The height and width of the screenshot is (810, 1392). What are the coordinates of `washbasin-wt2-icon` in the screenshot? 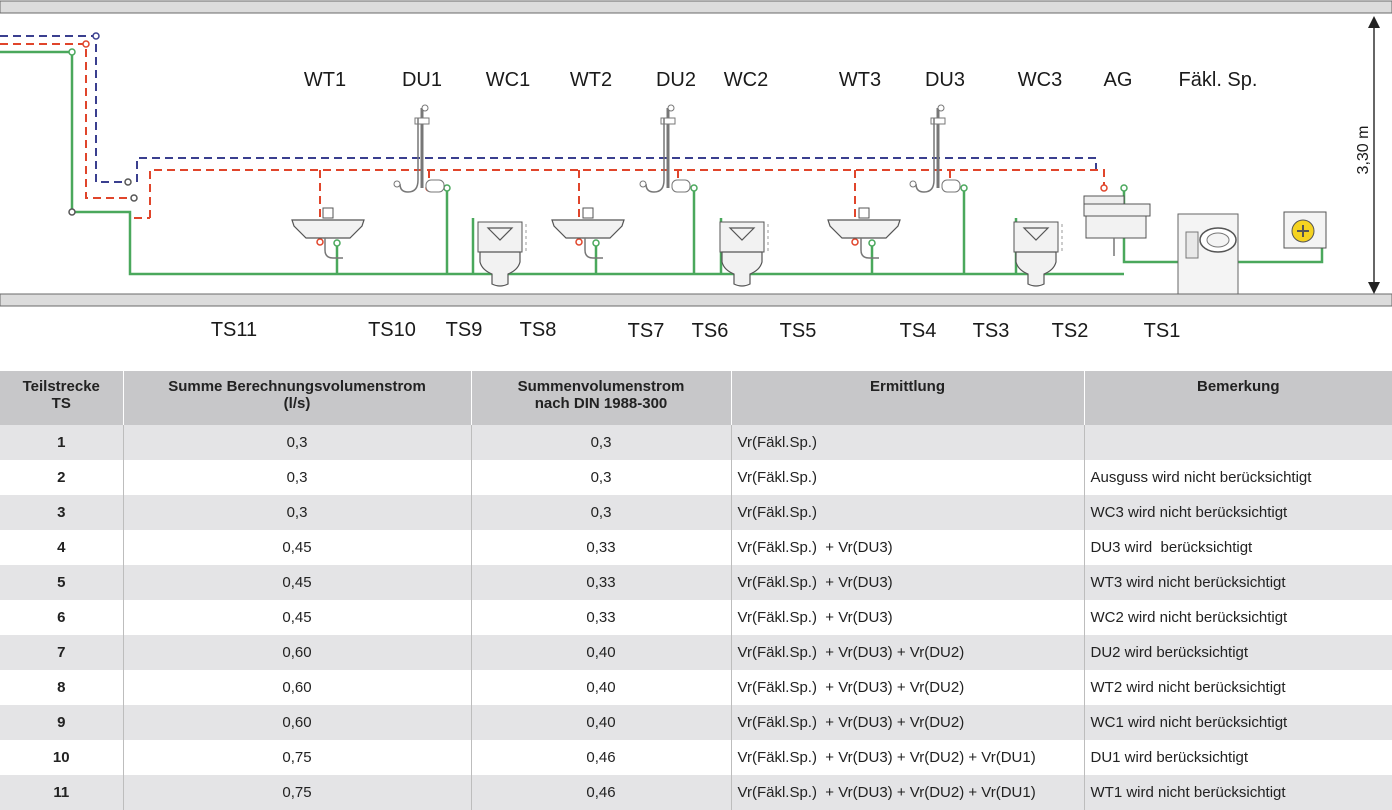 It's located at (588, 233).